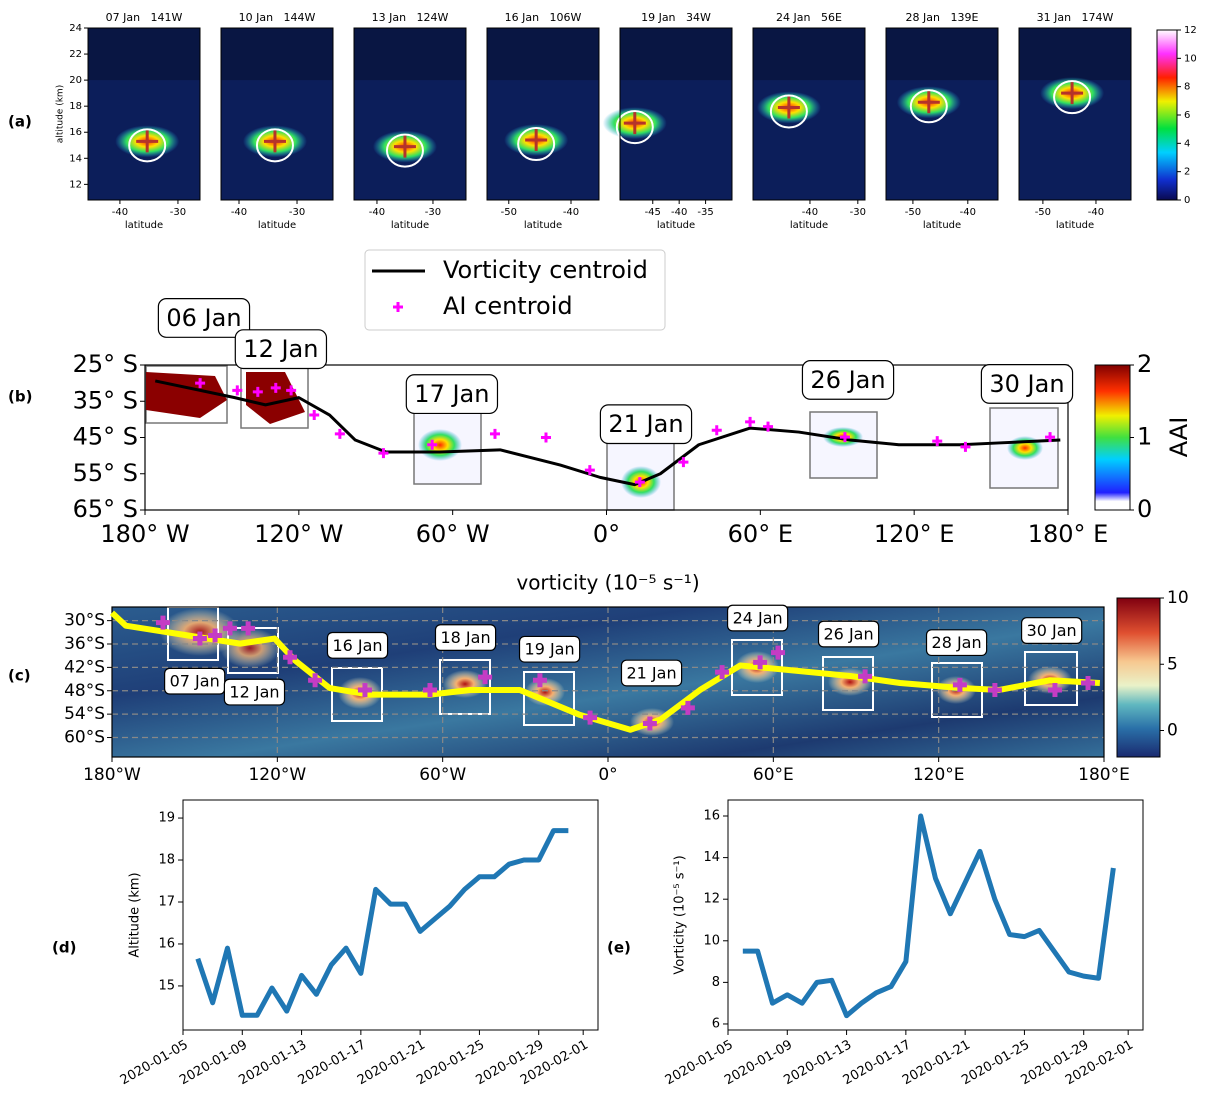 Image resolution: width=1205 pixels, height=1095 pixels. Describe the element at coordinates (84, 714) in the screenshot. I see `y-tick-label: 54°S` at that location.